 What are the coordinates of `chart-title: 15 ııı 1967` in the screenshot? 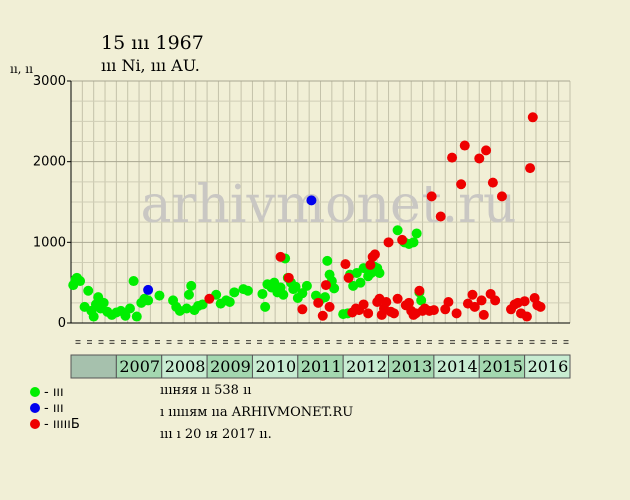 It's located at (152, 43).